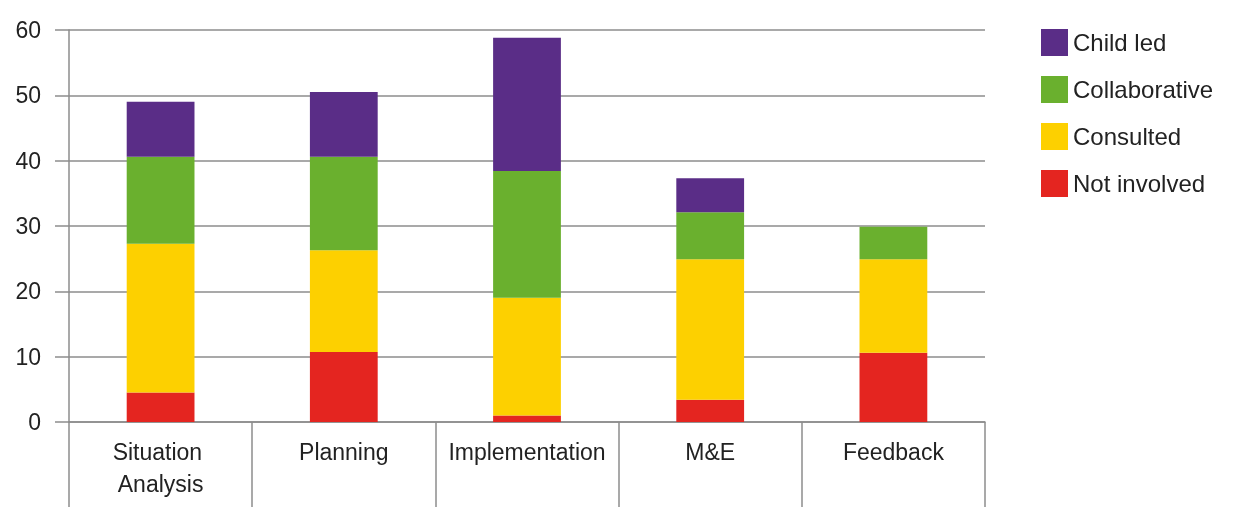  I want to click on legend-label: Child led, so click(1120, 42).